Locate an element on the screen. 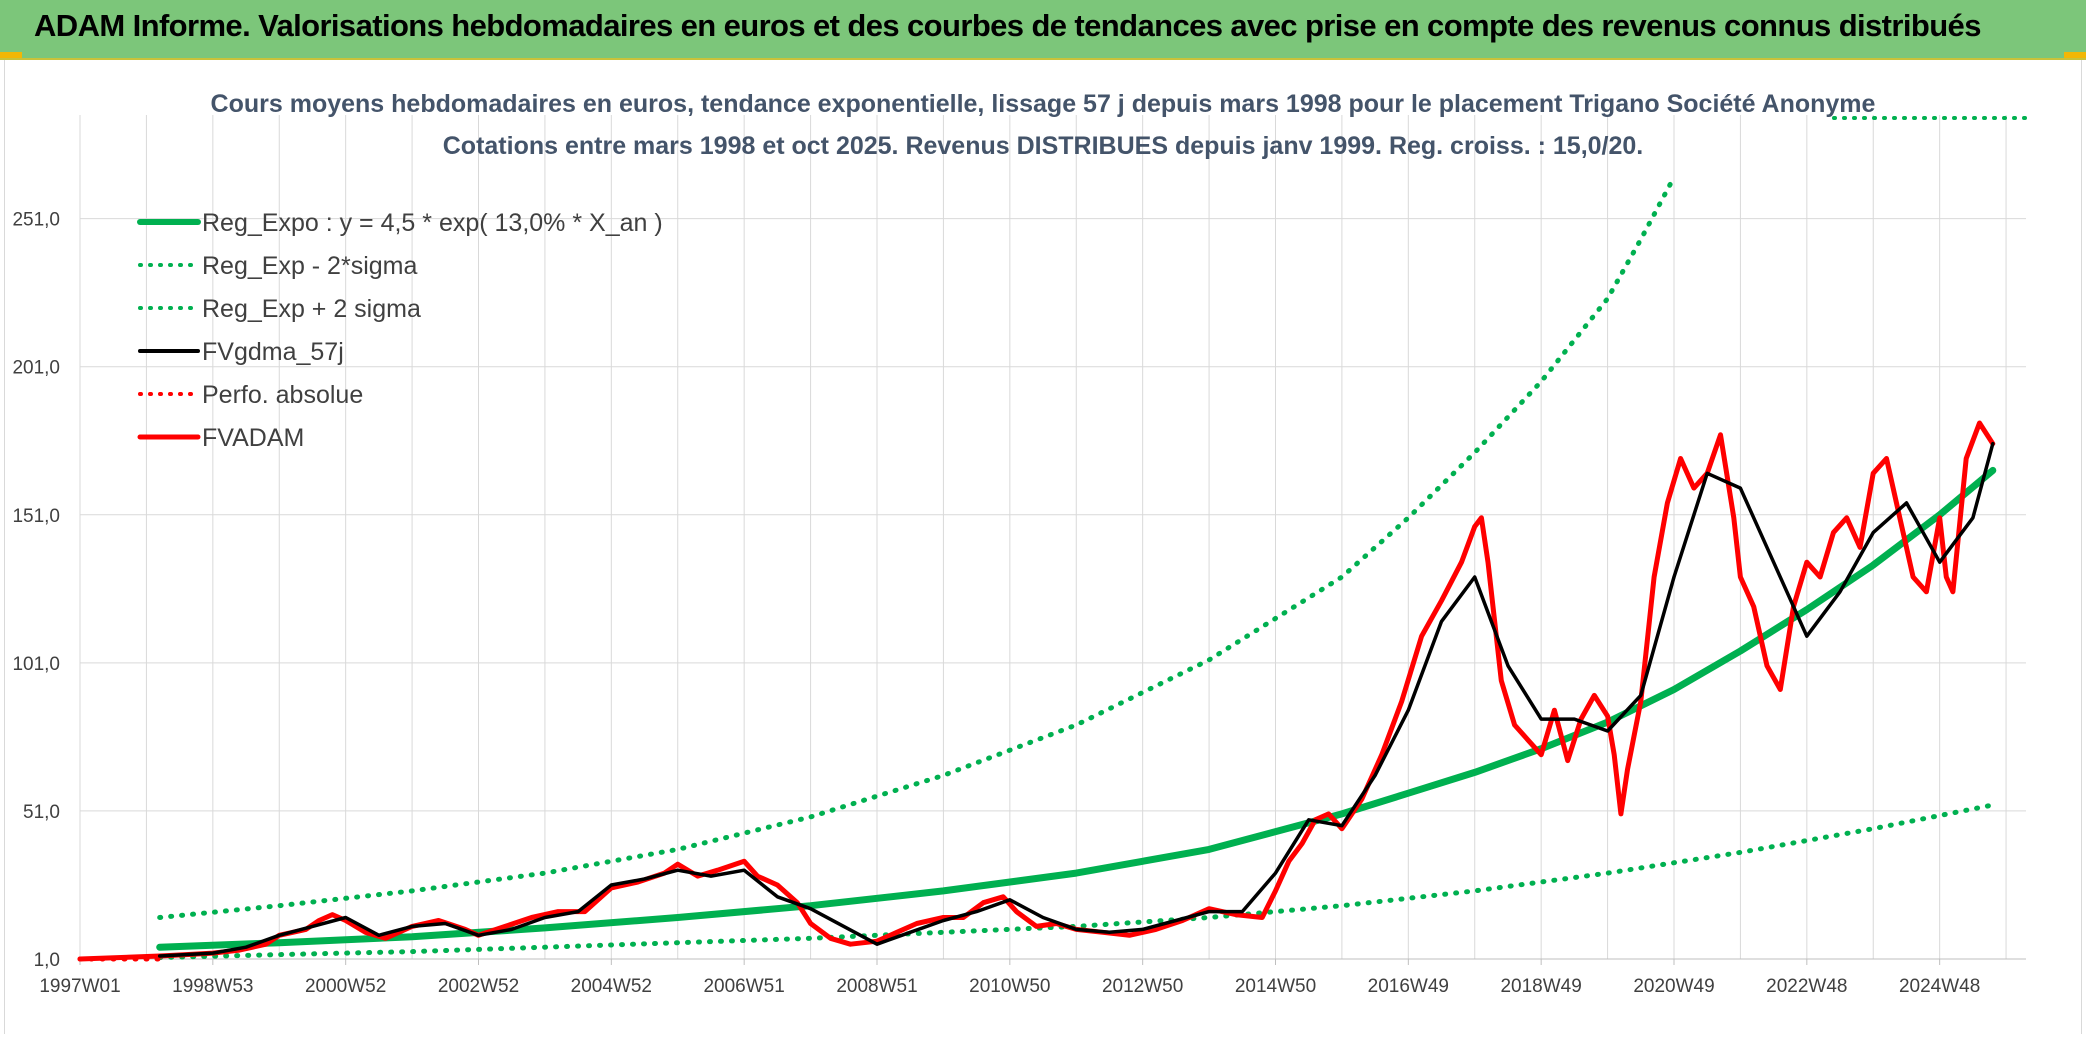 This screenshot has width=2086, height=1037. x-tick-label: 1998W53 is located at coordinates (212, 986).